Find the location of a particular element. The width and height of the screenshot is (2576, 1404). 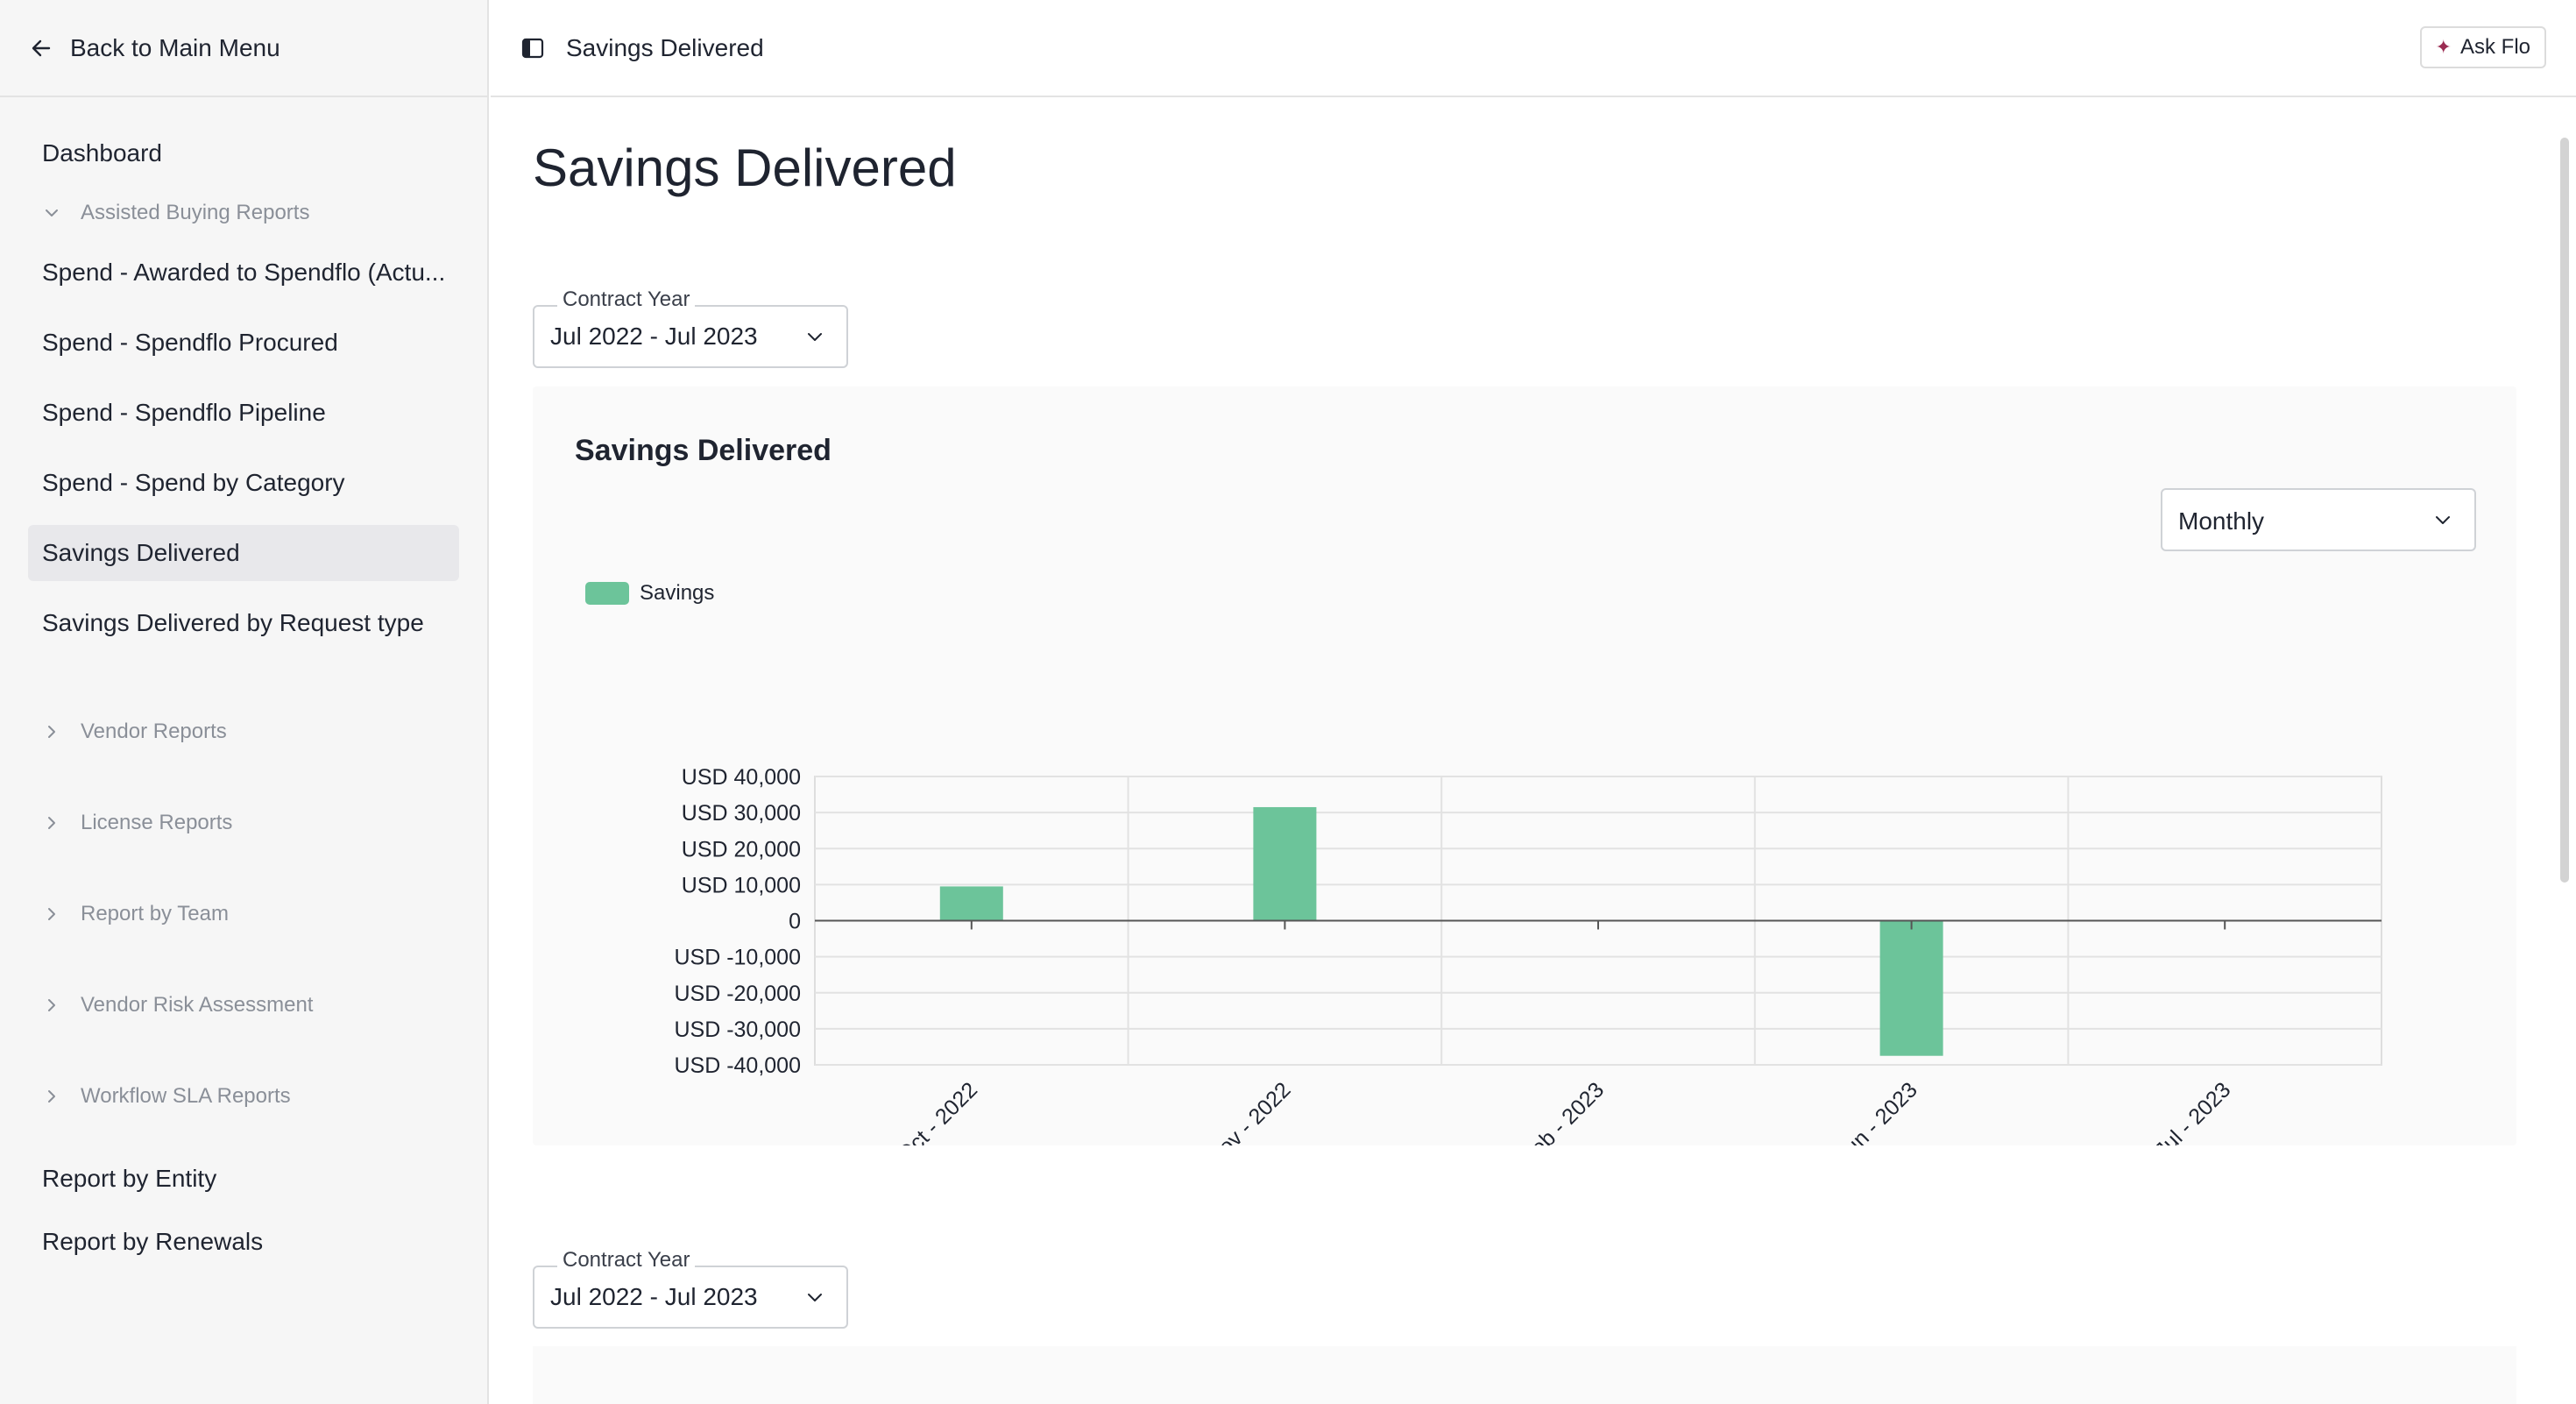

period-select-value: Monthly is located at coordinates (2221, 521).